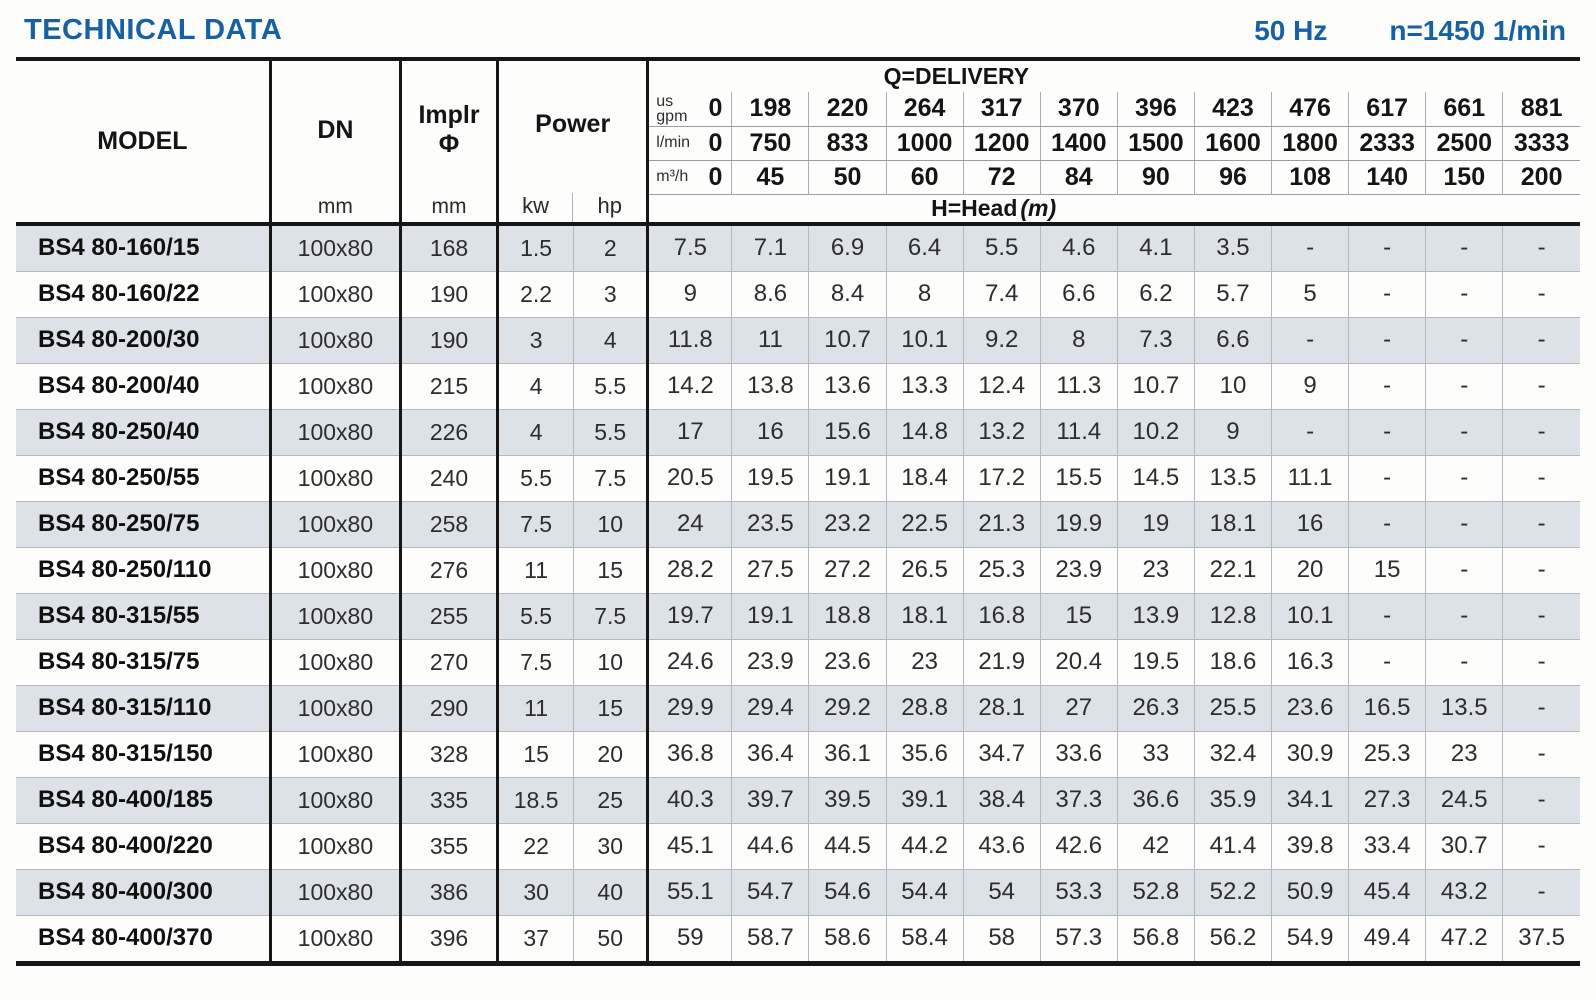  Describe the element at coordinates (536, 339) in the screenshot. I see `kw-cell: 3` at that location.